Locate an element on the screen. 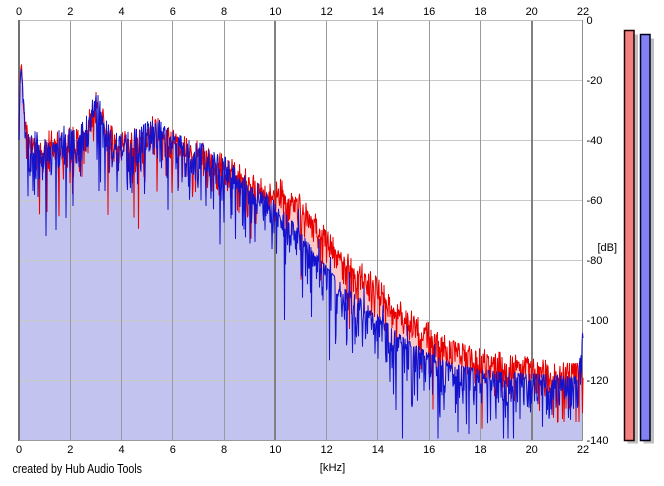 This screenshot has height=486, width=664. svg-text: -60 is located at coordinates (595, 201).